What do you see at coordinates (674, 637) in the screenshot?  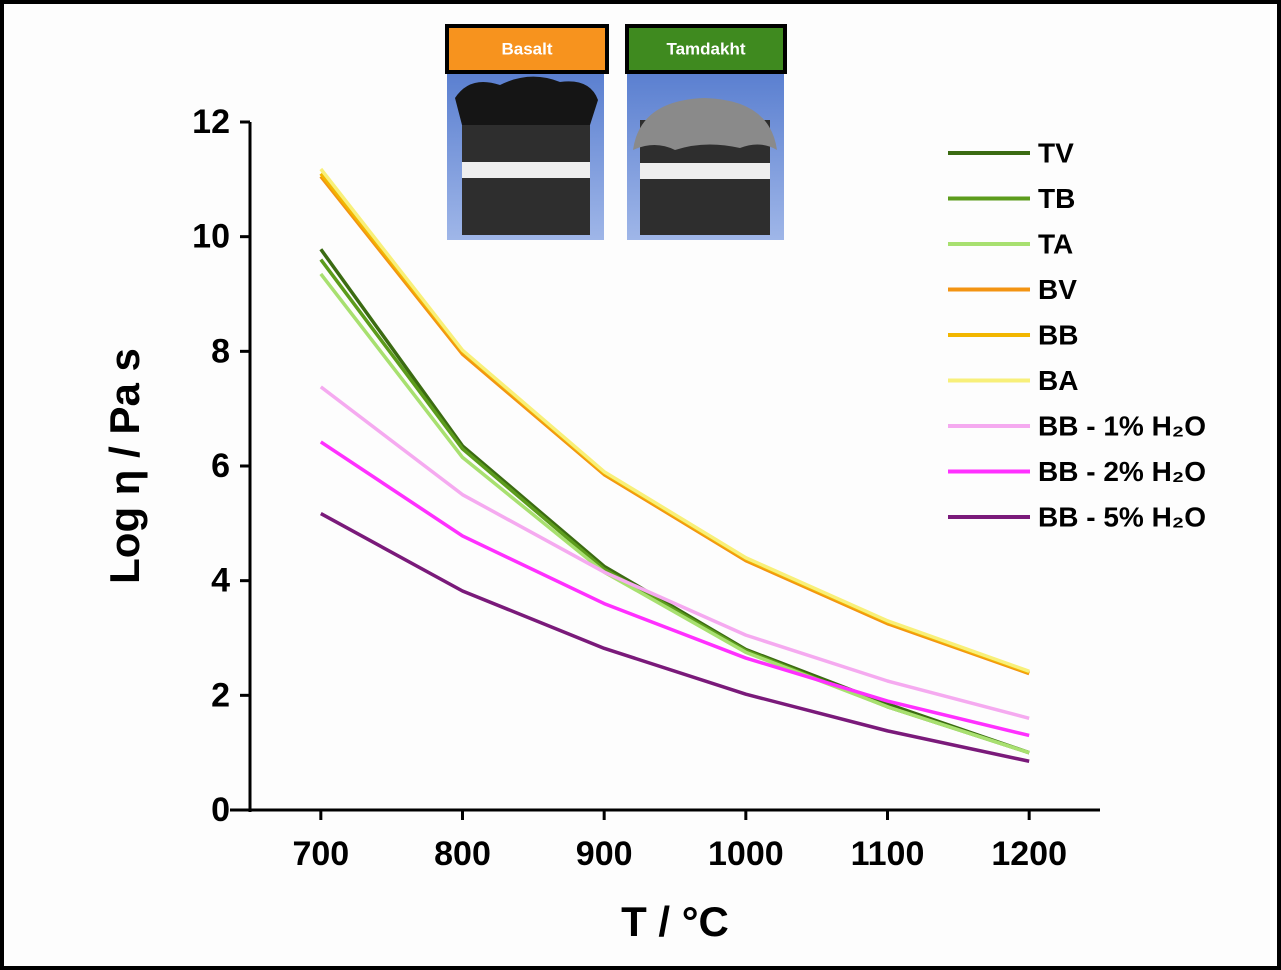 I see `series-line` at bounding box center [674, 637].